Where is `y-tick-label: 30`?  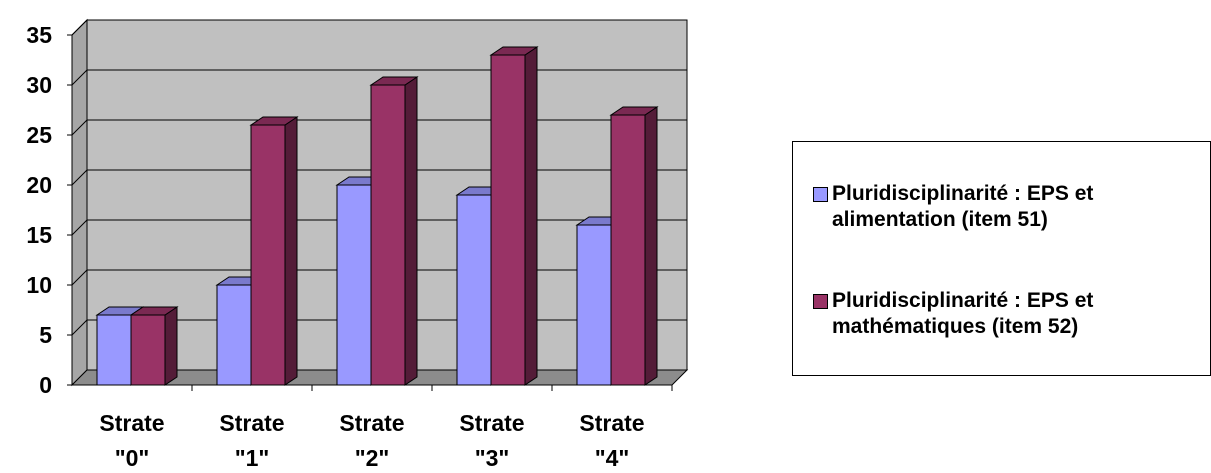
y-tick-label: 30 is located at coordinates (39, 85).